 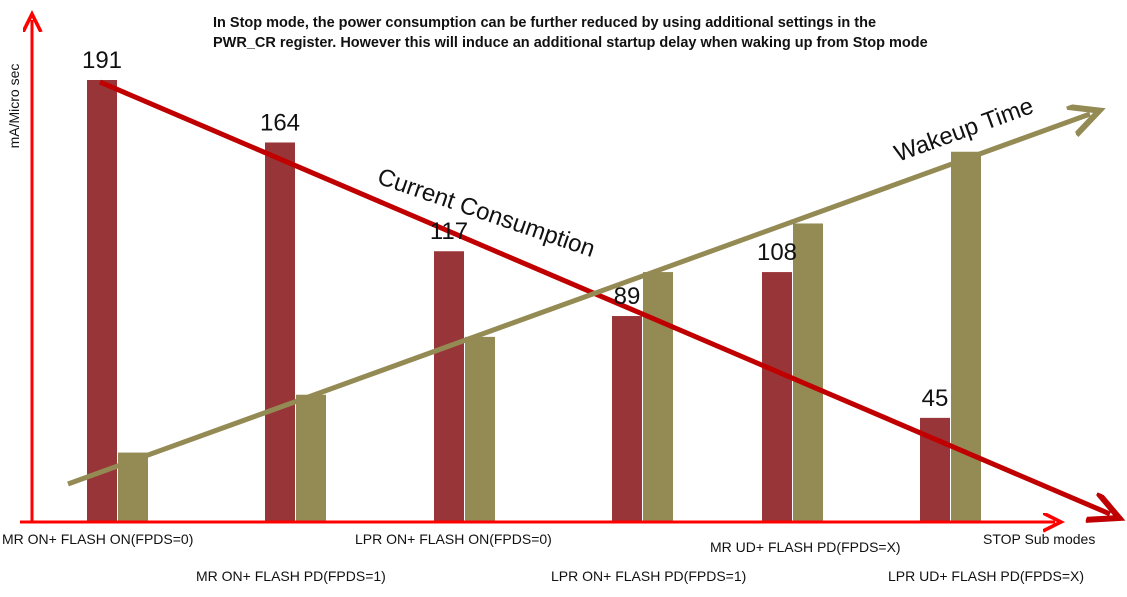 I want to click on current-value-label: 117, so click(x=449, y=231).